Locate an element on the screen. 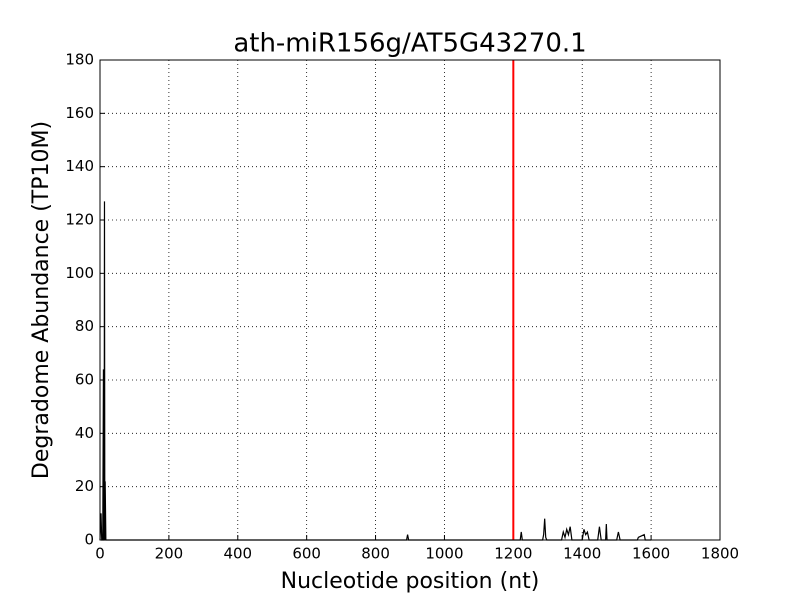  y-tick-label: 20 is located at coordinates (84, 486).